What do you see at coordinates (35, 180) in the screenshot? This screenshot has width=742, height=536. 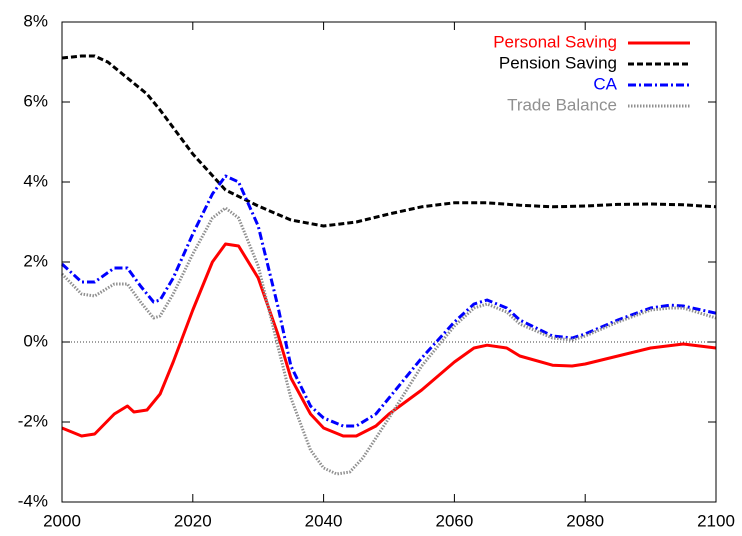 I see `y-tick-label: 4%` at bounding box center [35, 180].